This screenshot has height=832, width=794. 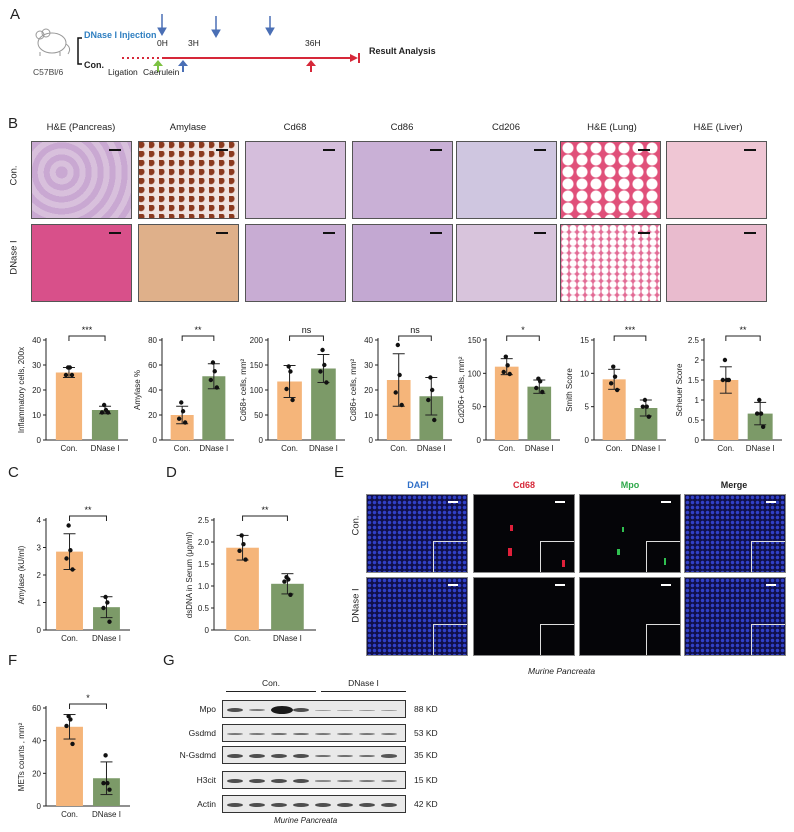 I want to click on result-analysis-label: Result Analysis, so click(x=402, y=51).